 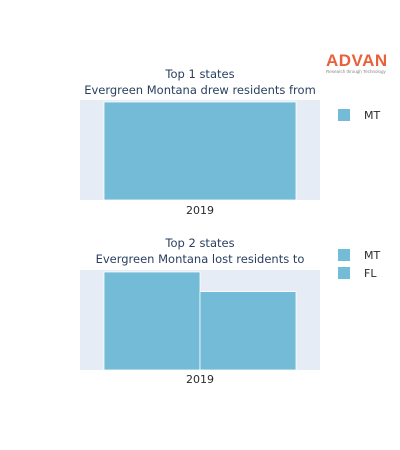 I want to click on bar-fl-2019, so click(x=248, y=331).